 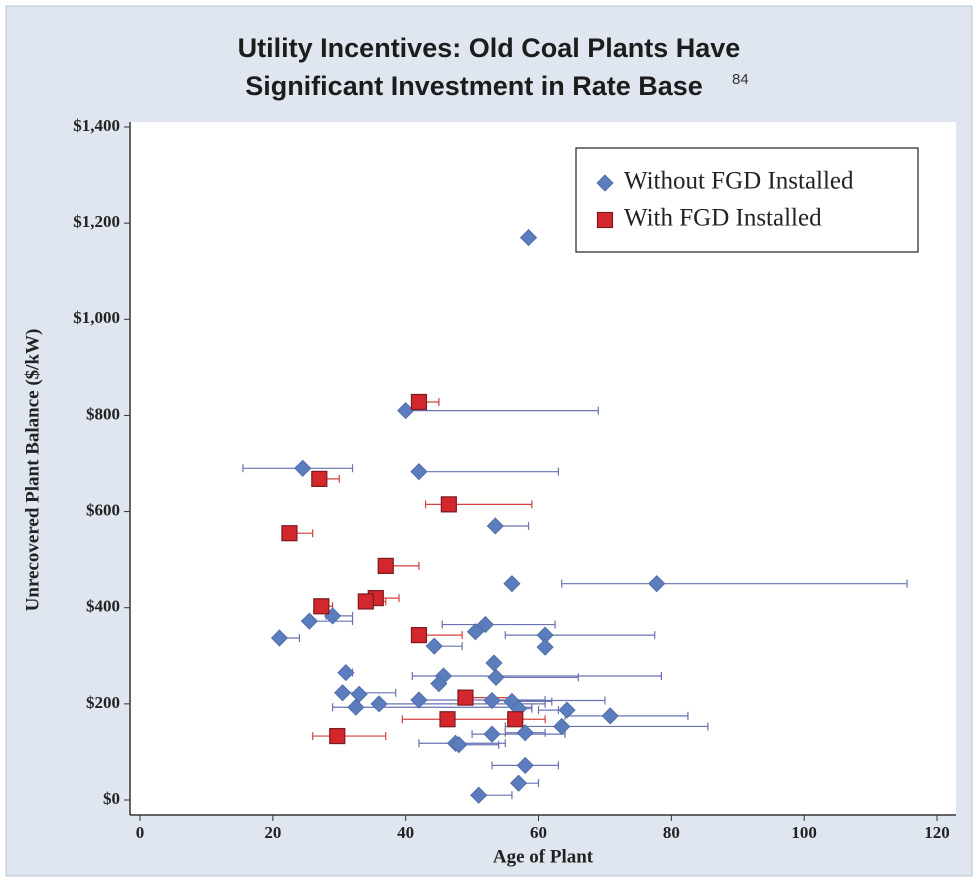 I want to click on legend-label: With FGD Installed, so click(x=723, y=218).